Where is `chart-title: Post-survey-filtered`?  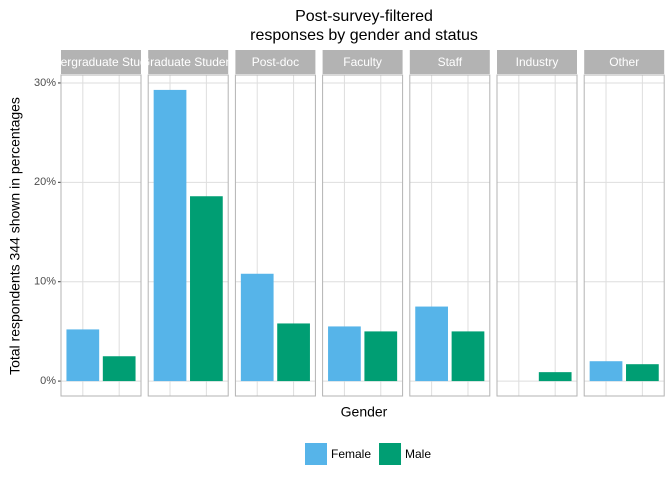 chart-title: Post-survey-filtered is located at coordinates (364, 16).